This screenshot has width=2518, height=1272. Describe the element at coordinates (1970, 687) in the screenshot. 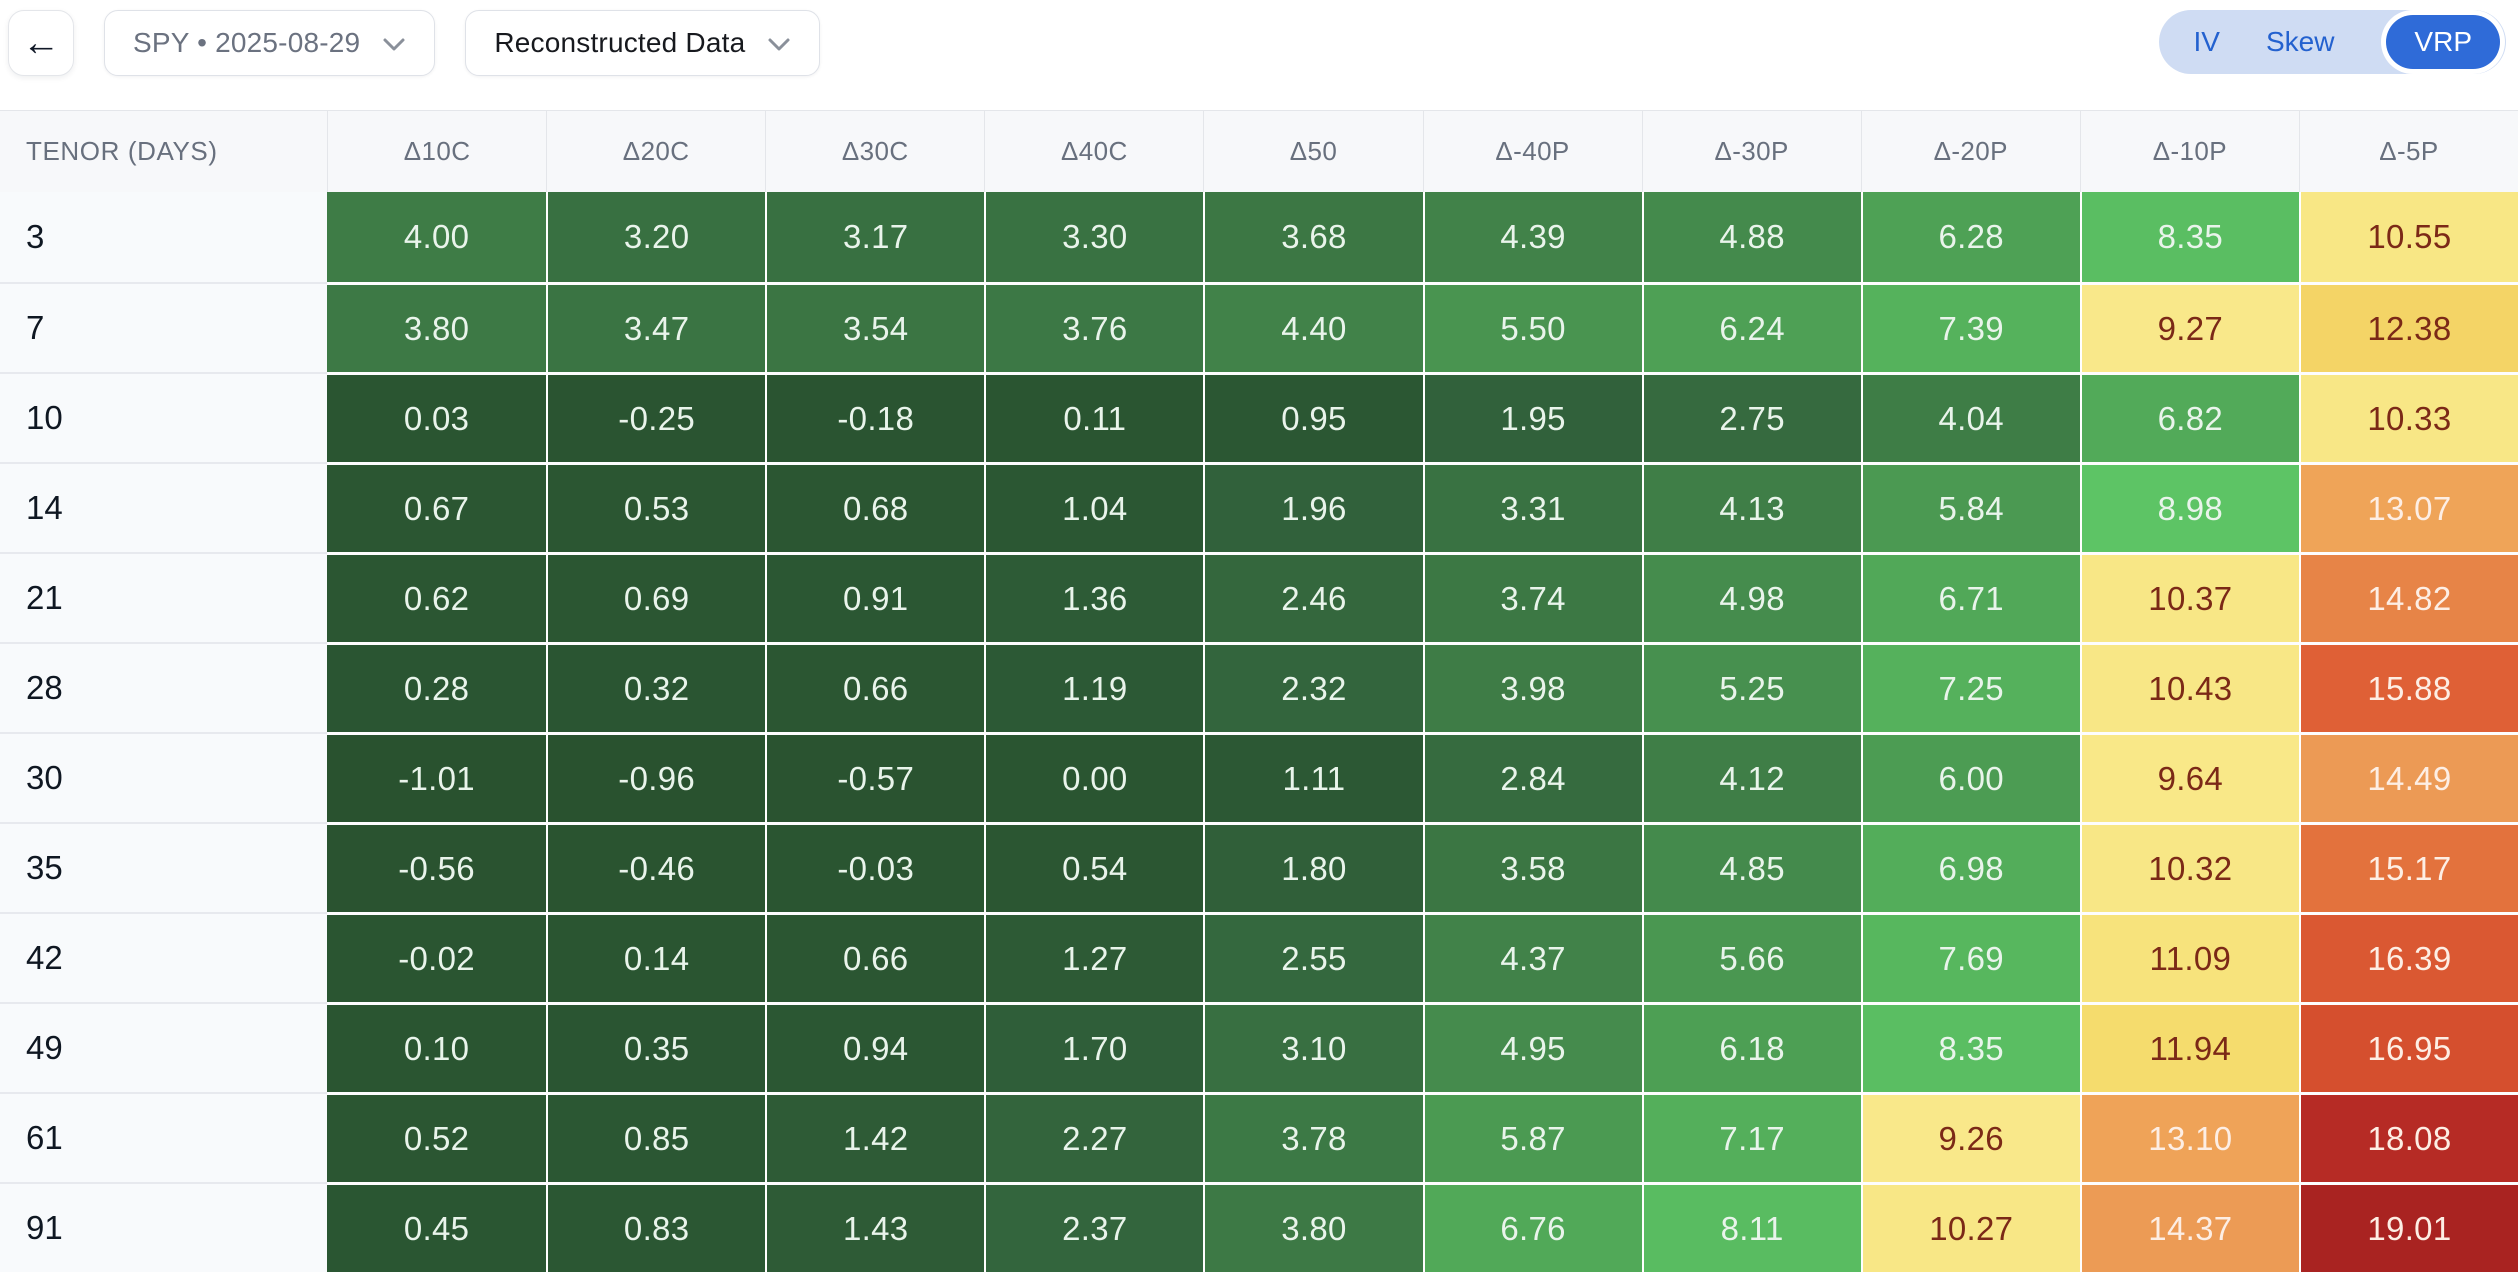

I see `heatmap-cell: 7.25` at that location.